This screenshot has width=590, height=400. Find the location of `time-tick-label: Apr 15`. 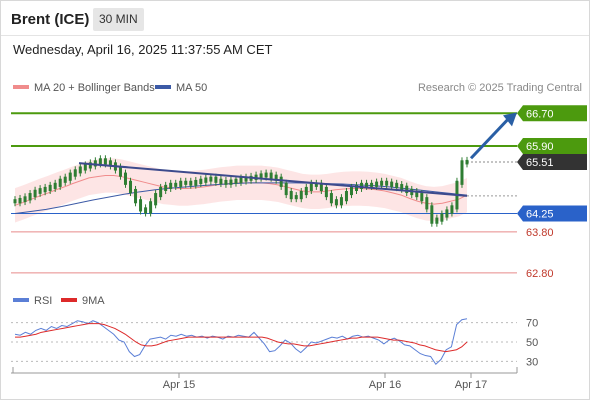

time-tick-label: Apr 15 is located at coordinates (179, 385).